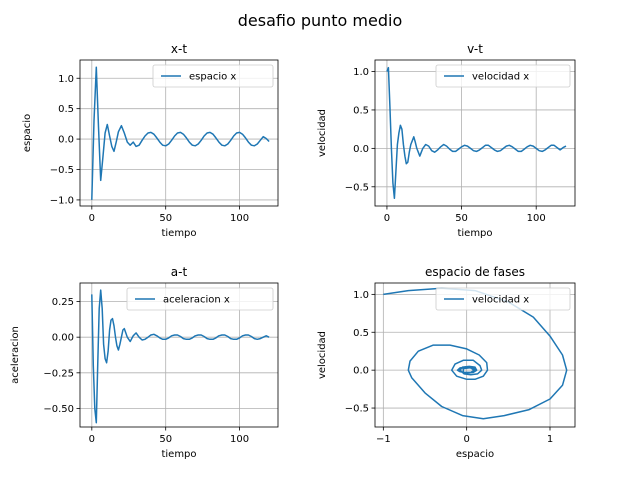 This screenshot has width=640, height=480. I want to click on xt-axes-frame, so click(179, 133).